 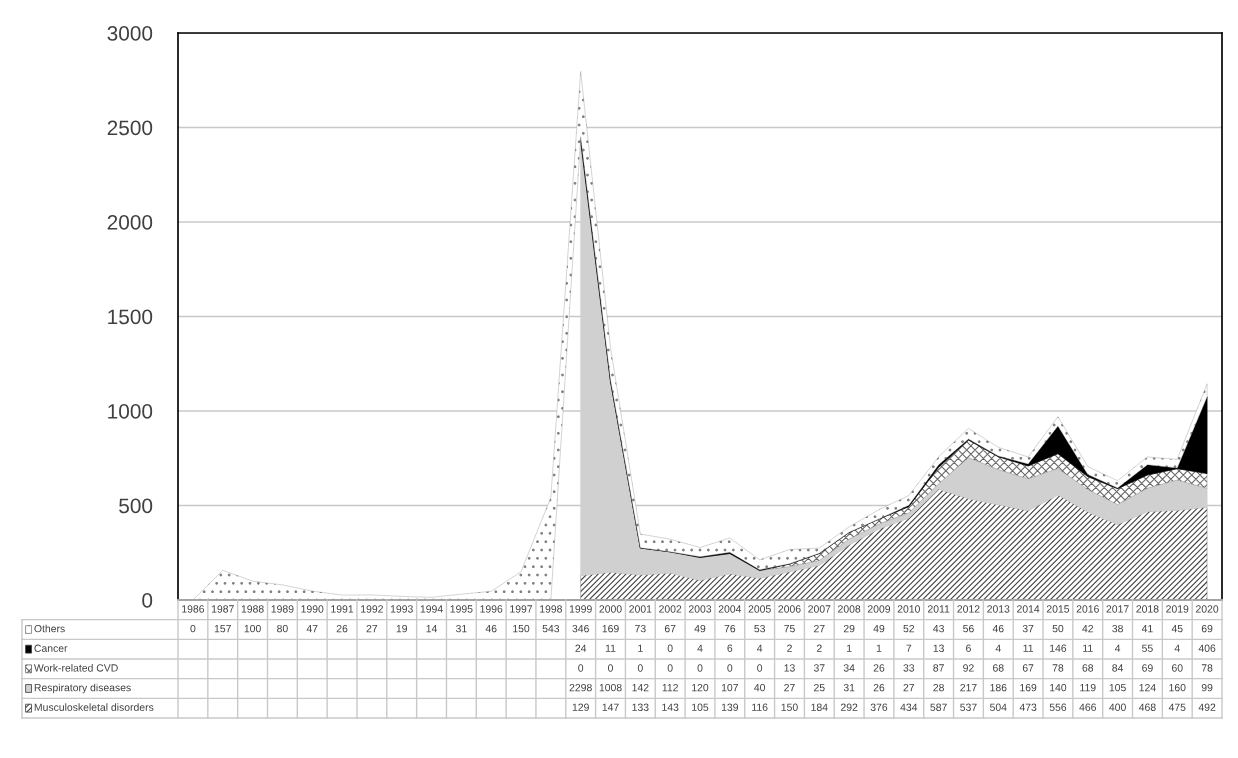 I want to click on x-tick-label: 2018, so click(x=1147, y=609).